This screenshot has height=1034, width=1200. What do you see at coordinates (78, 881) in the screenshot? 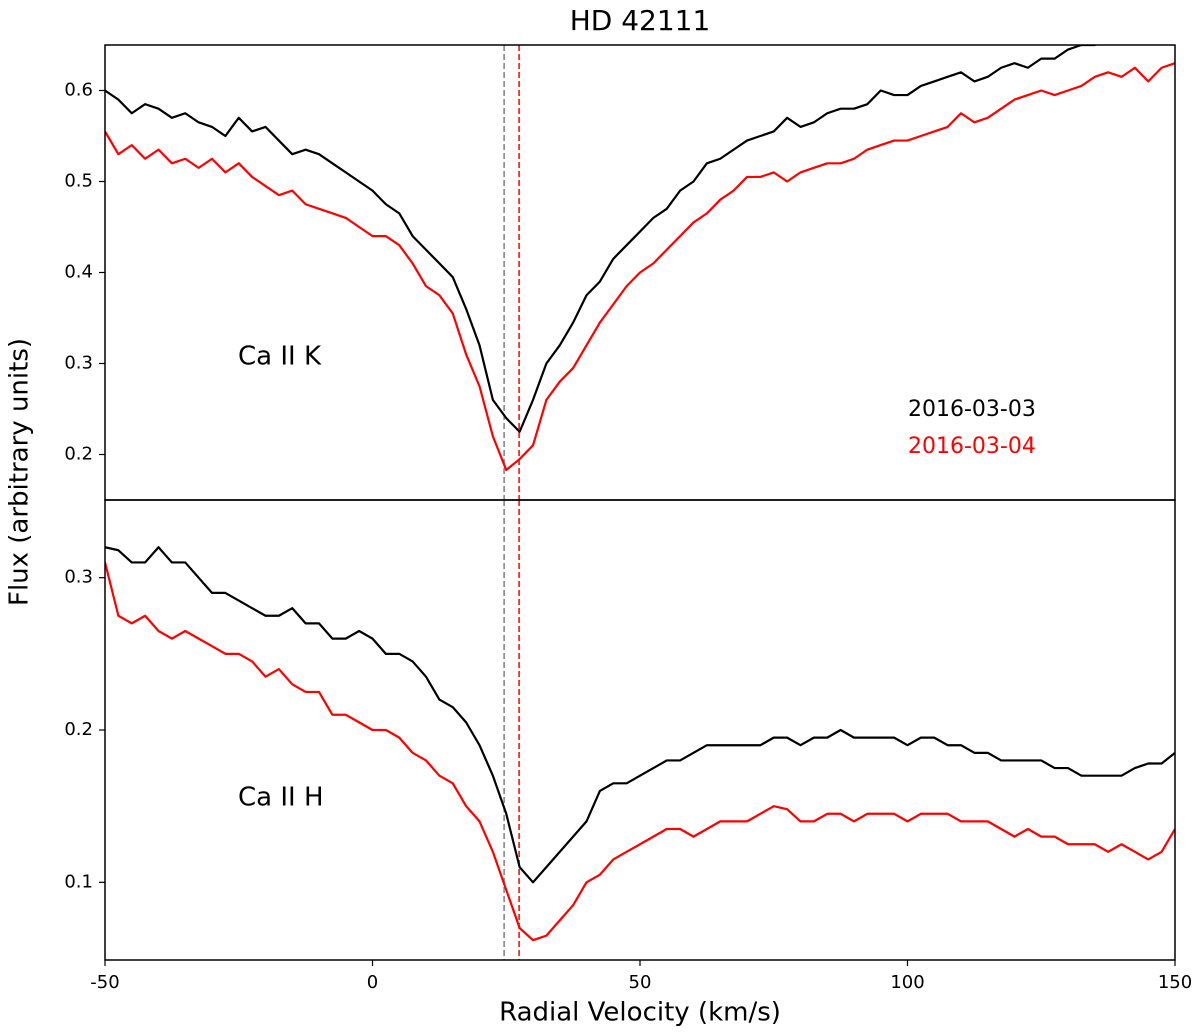
I see `y-tick-label: 0.1` at bounding box center [78, 881].